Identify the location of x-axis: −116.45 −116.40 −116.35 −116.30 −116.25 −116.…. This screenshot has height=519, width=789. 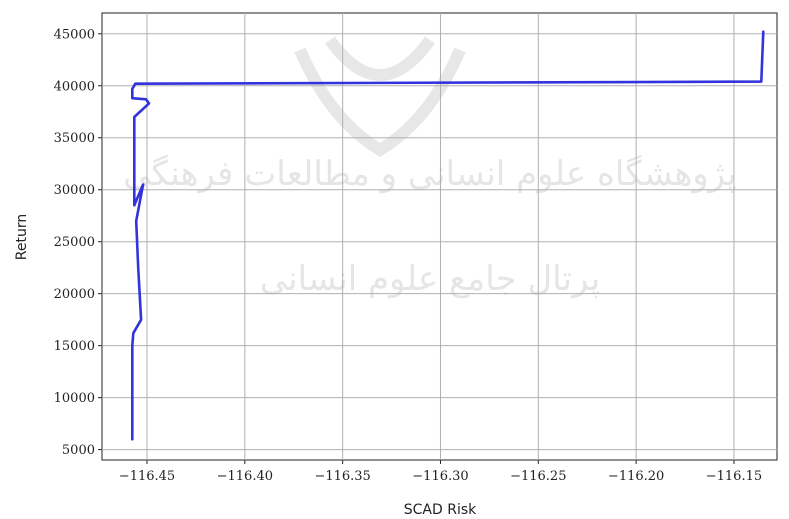
(440, 472).